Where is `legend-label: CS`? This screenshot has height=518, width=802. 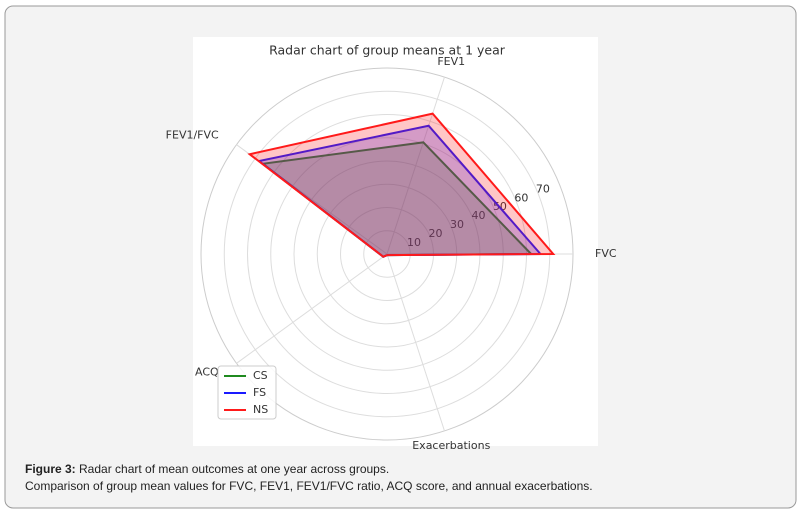 legend-label: CS is located at coordinates (260, 375).